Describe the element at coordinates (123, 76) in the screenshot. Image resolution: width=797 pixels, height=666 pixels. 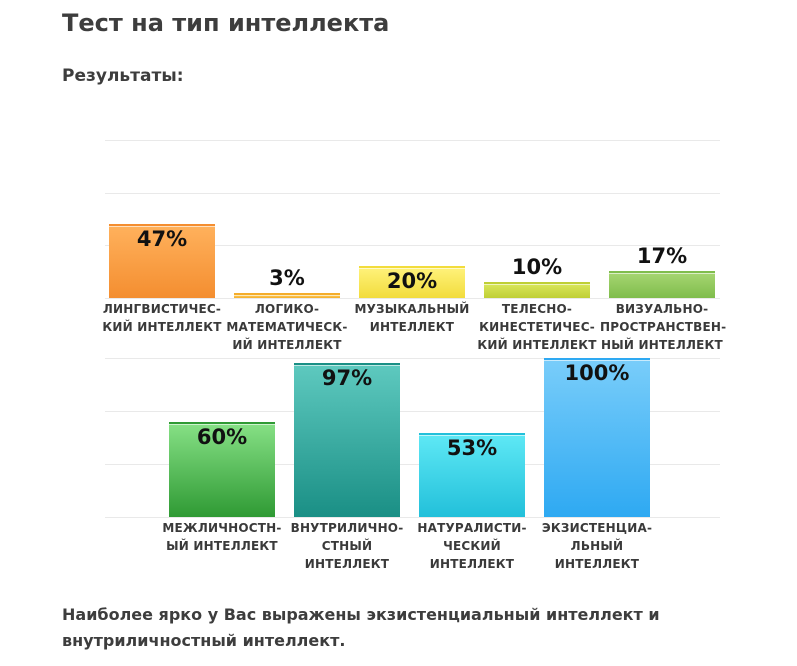
I see `results-heading: Результаты:` at that location.